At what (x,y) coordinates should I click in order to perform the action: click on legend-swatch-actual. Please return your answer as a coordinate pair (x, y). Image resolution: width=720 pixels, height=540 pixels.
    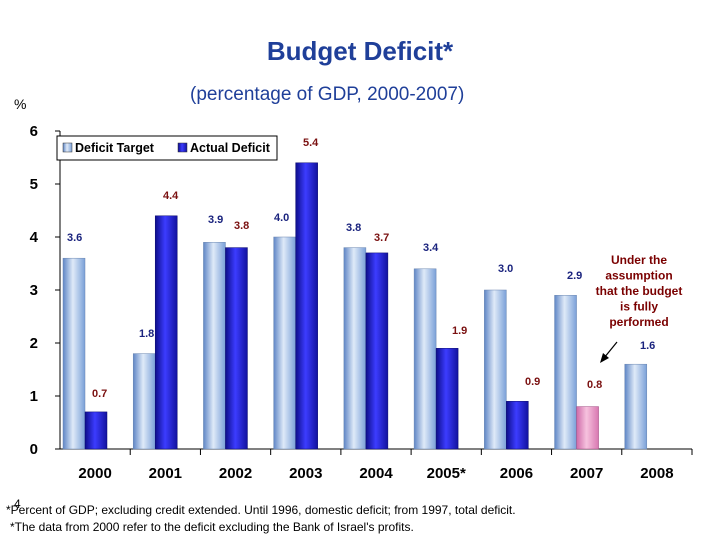
    Looking at the image, I should click on (182, 147).